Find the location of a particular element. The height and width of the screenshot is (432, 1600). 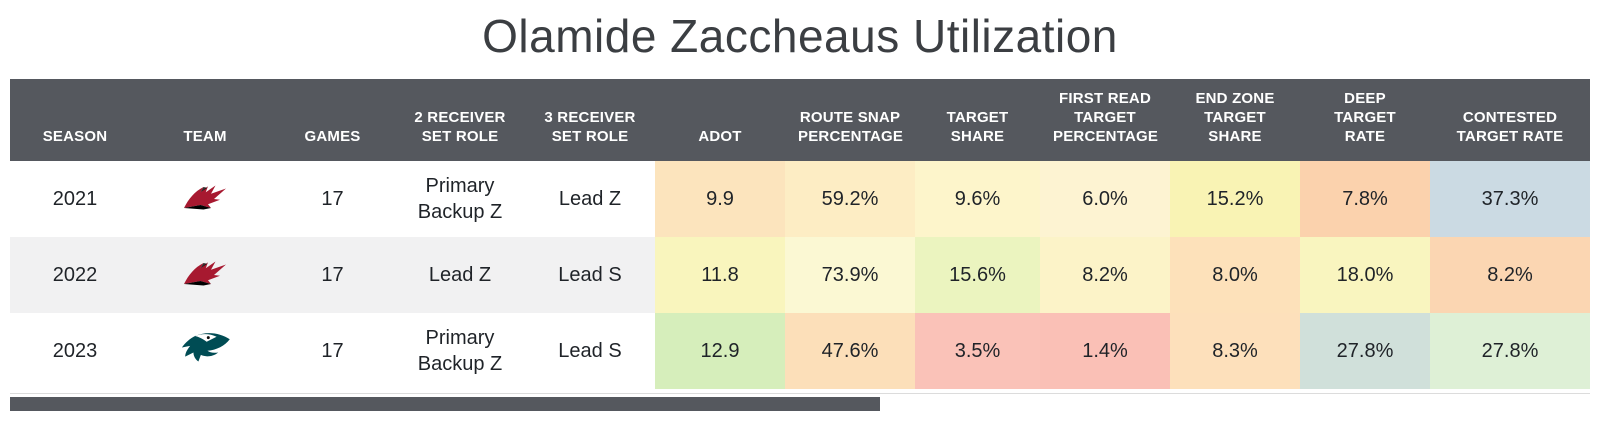

deep-target-cell: 18.0% is located at coordinates (1365, 275).